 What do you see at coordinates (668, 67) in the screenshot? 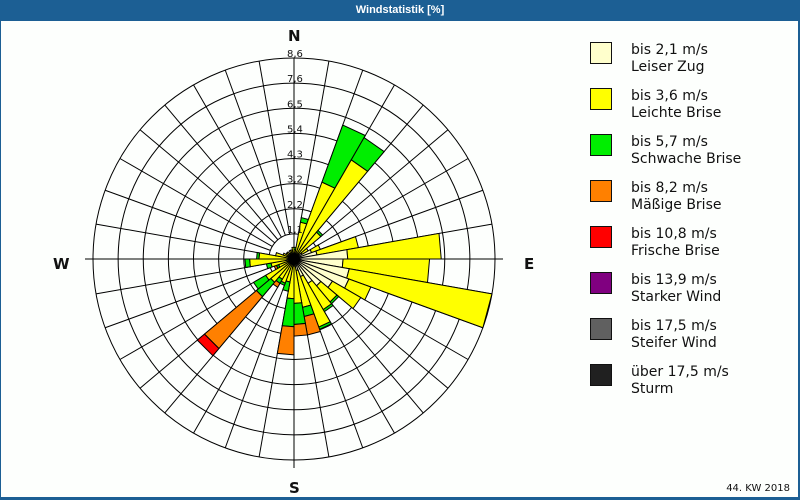
I see `legend-class-name: Leiser Zug` at bounding box center [668, 67].